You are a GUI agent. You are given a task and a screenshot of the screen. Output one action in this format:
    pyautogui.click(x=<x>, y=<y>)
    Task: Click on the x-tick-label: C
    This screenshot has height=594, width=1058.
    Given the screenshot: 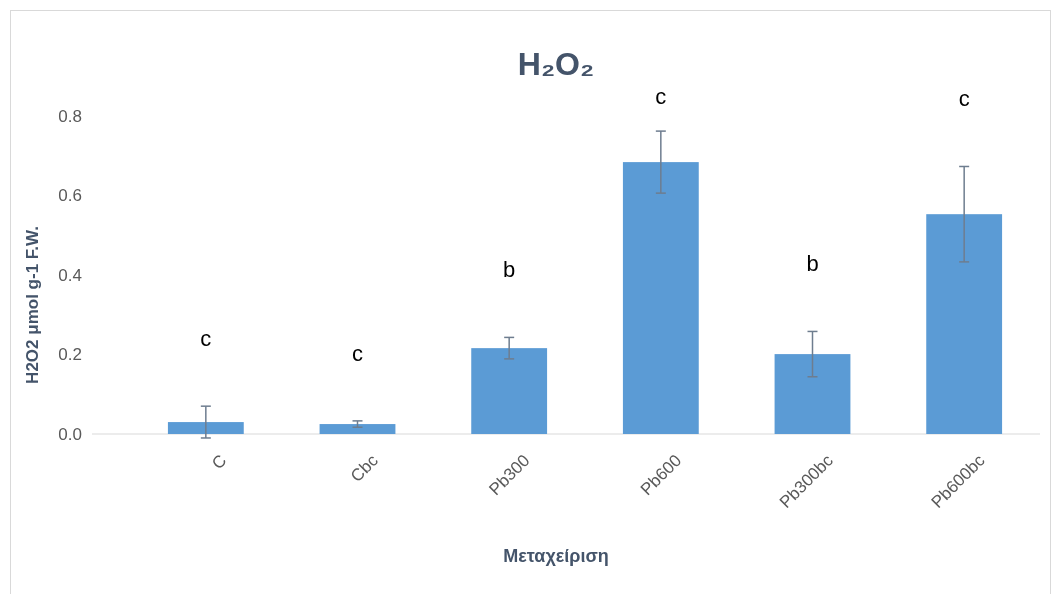 What is the action you would take?
    pyautogui.click(x=219, y=462)
    